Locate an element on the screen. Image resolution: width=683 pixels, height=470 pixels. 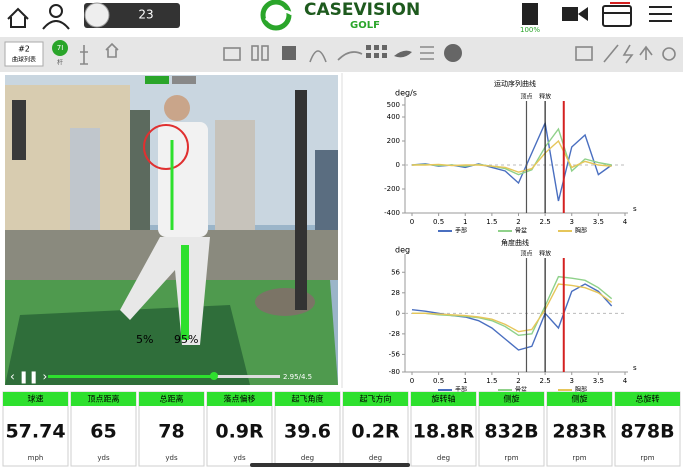
stat-value: 57.74 is located at coordinates (35, 432).